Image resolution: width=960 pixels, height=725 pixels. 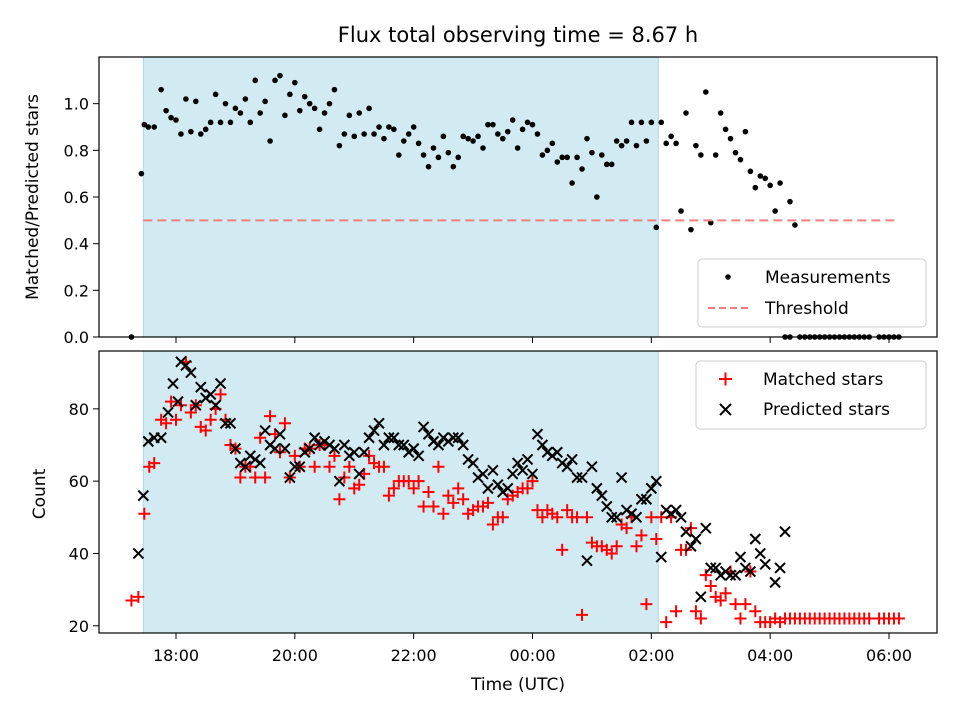 What do you see at coordinates (811, 395) in the screenshot?
I see `bottom-legend: Matched stars Predicted stars` at bounding box center [811, 395].